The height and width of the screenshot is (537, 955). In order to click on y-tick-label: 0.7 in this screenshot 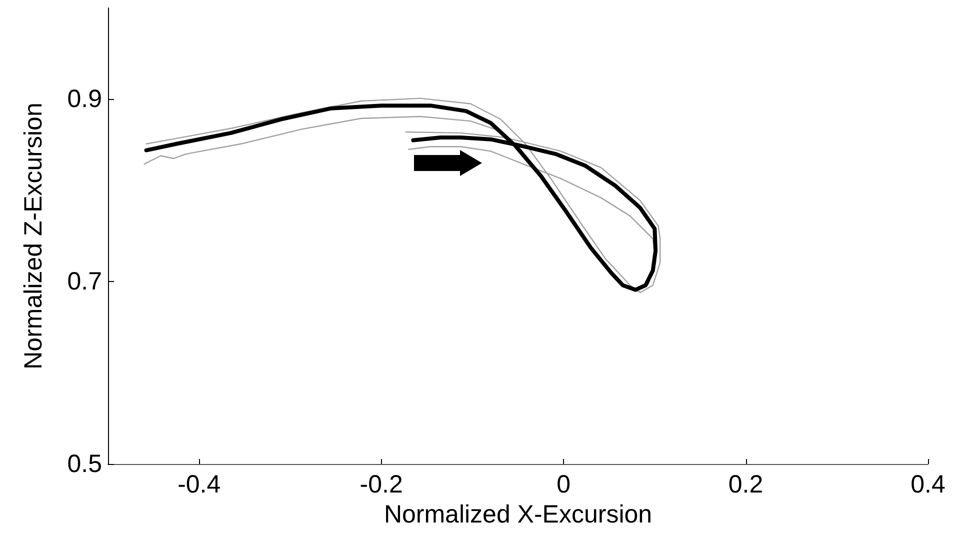, I will do `click(84, 282)`.